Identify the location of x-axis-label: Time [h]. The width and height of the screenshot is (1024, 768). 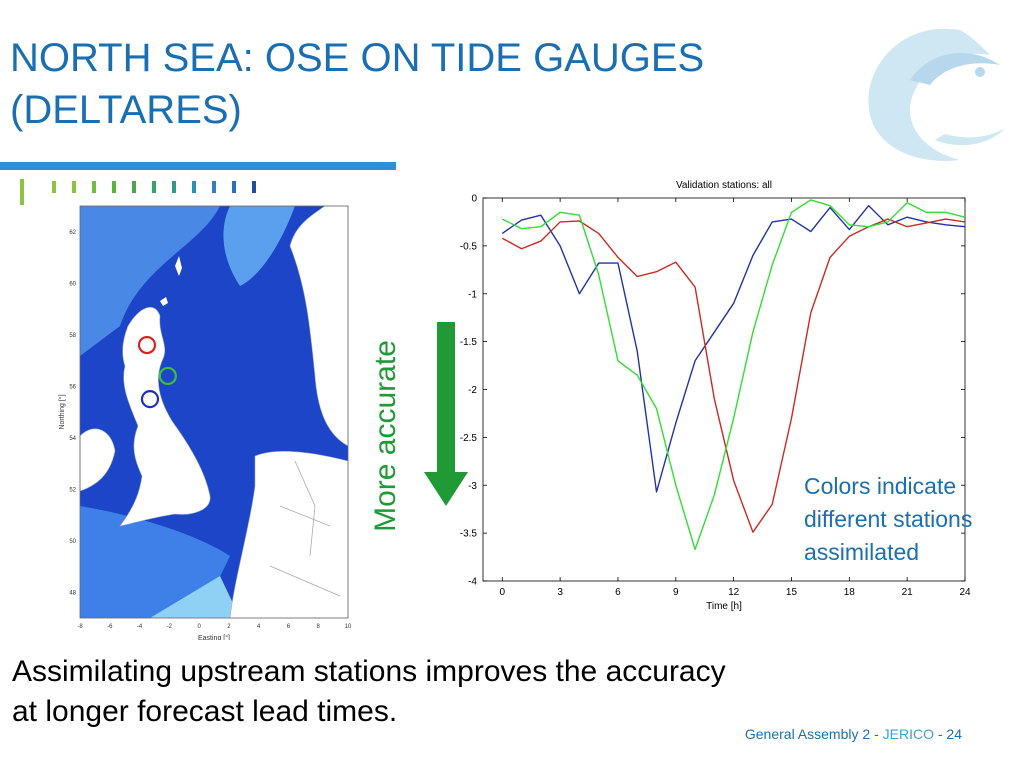
(724, 606).